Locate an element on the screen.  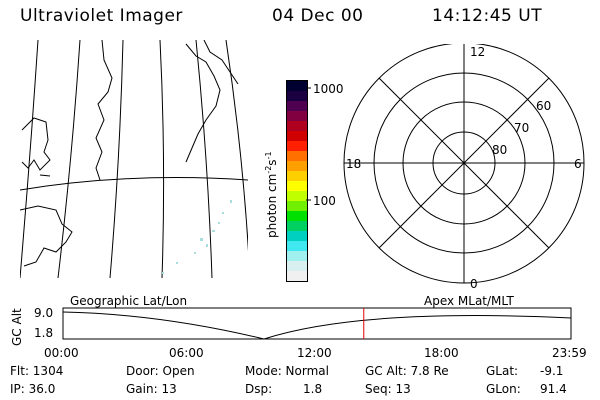
ytick-1.8: 1.8 is located at coordinates (44, 333).